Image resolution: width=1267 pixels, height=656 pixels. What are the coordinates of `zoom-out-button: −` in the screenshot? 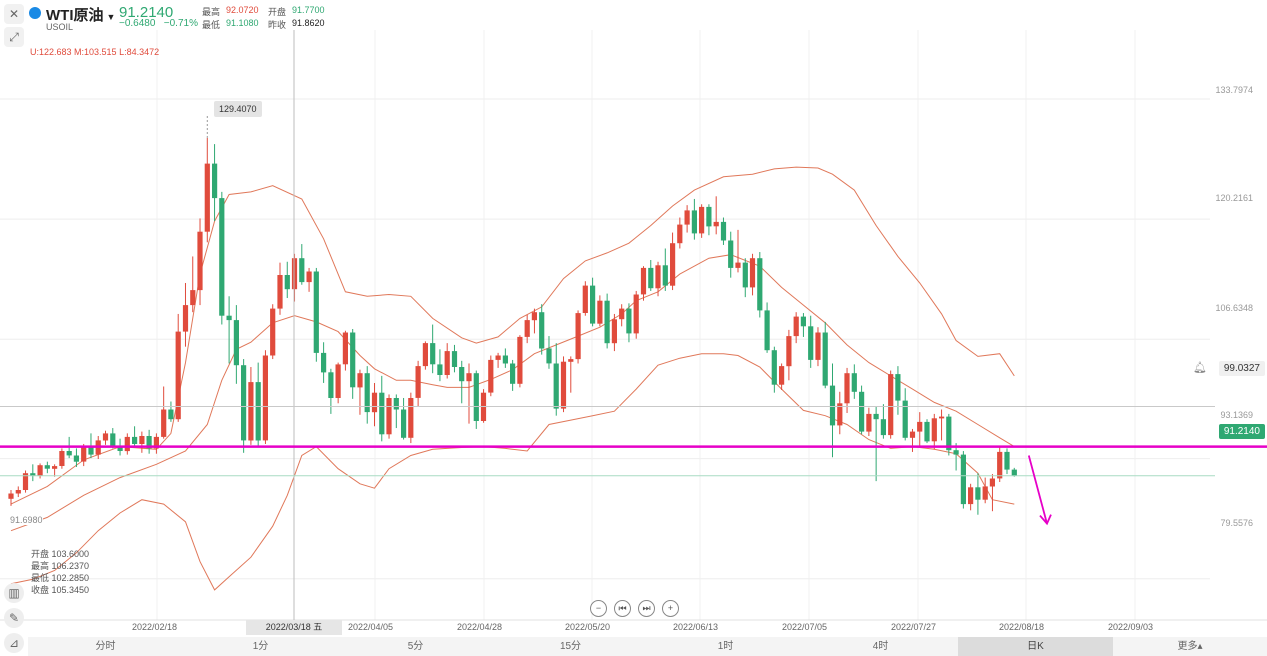 It's located at (598, 608).